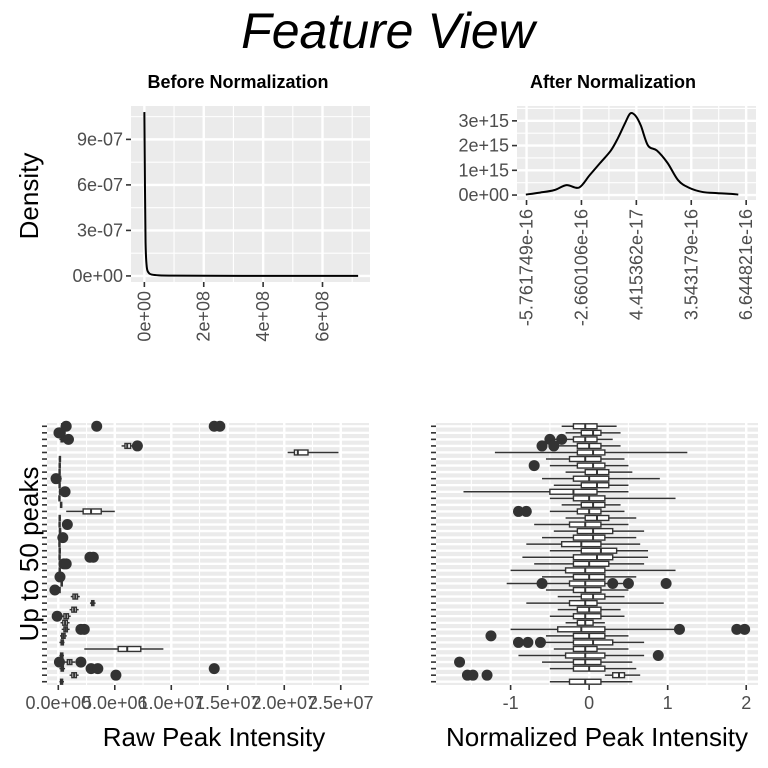  I want to click on before-plot-area, so click(250, 194).